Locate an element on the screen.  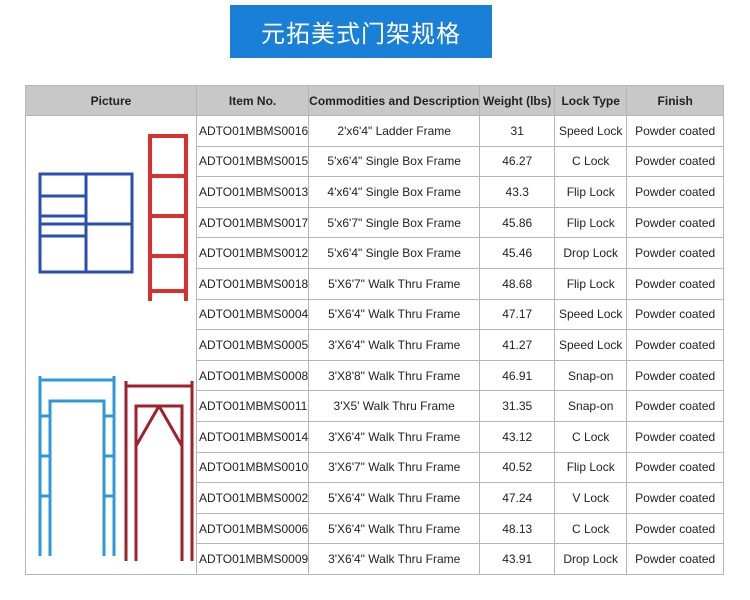
cell-item-no: ADTO01MBMS0008 is located at coordinates (252, 375).